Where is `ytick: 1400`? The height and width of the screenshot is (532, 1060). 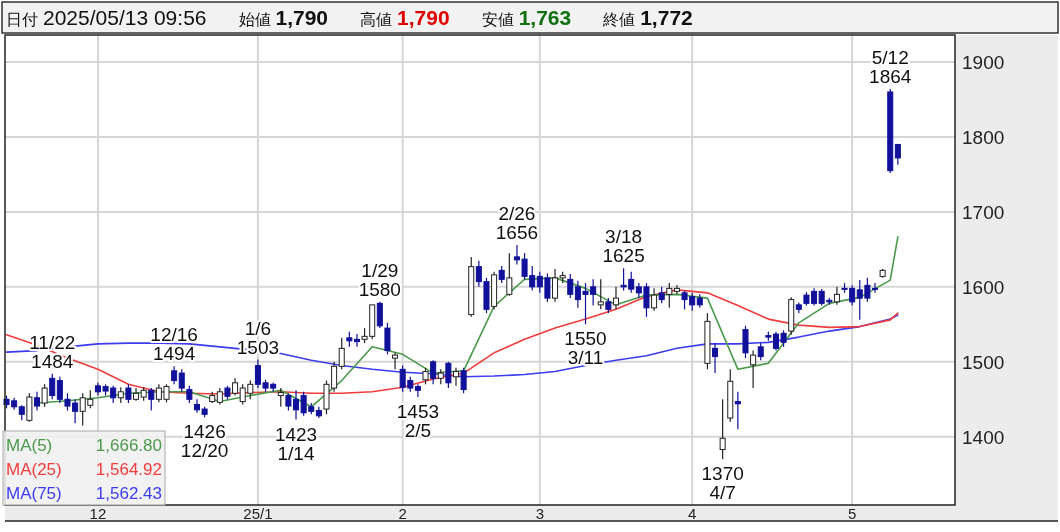
ytick: 1400 is located at coordinates (983, 437).